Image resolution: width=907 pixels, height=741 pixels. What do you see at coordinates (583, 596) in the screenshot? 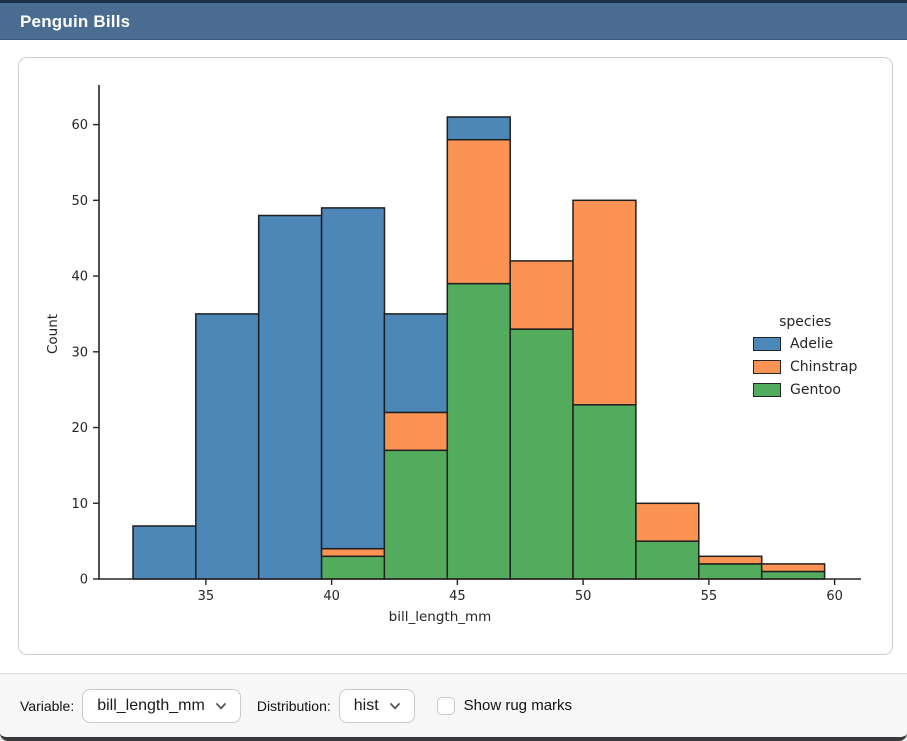
I see `x-tick-label: 50` at bounding box center [583, 596].